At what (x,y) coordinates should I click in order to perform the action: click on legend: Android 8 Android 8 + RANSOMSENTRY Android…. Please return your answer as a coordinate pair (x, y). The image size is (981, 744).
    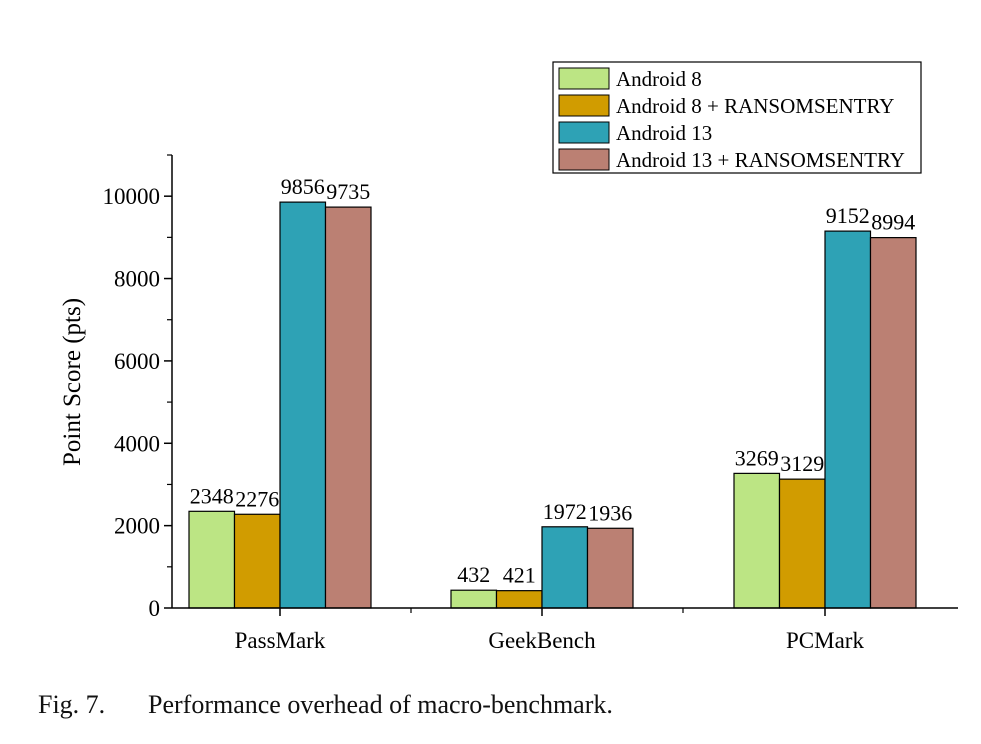
    Looking at the image, I should click on (737, 117).